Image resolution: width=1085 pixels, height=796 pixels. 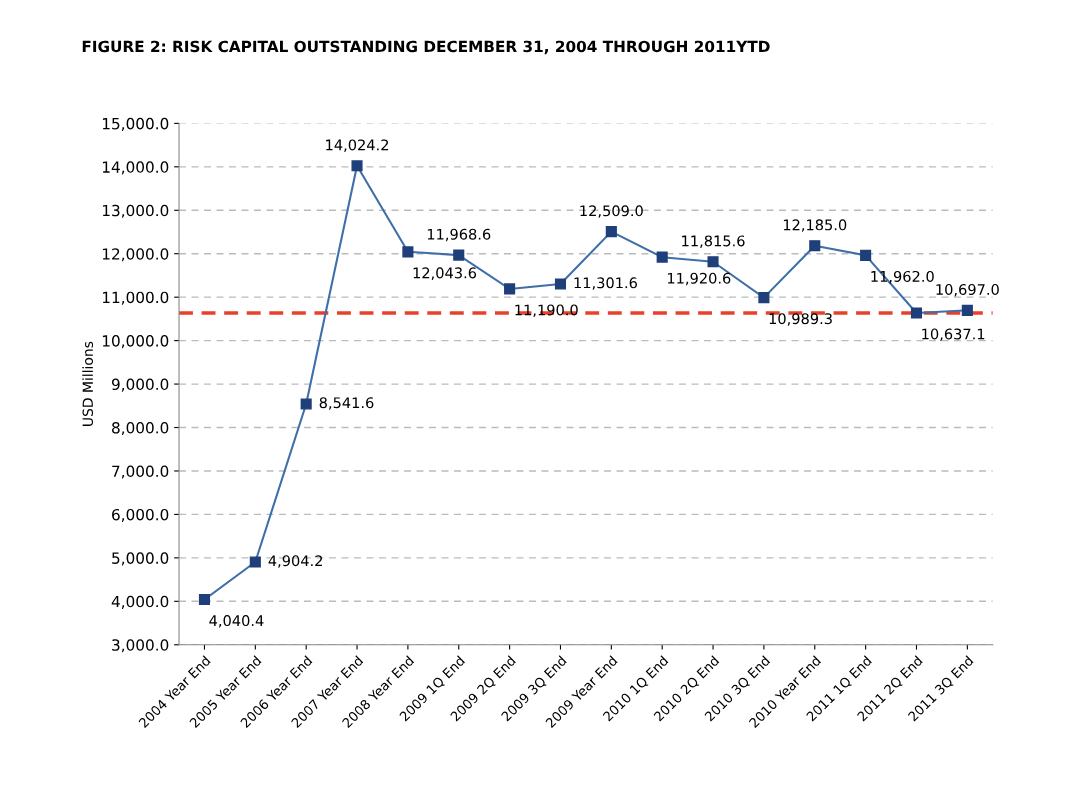 I want to click on chart-title: FIGURE 2: RISK CAPITAL OUTSTANDING DECEMBER 31, 2004 THROUGH 2011YTD, so click(x=426, y=47).